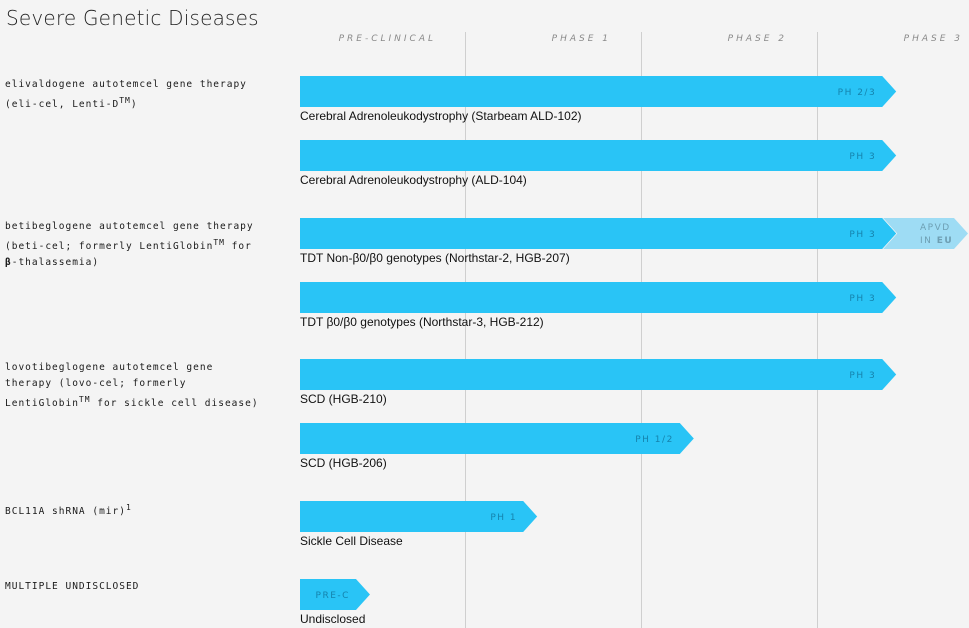  What do you see at coordinates (654, 440) in the screenshot?
I see `bar-stage-label-2-1: PH 1/2` at bounding box center [654, 440].